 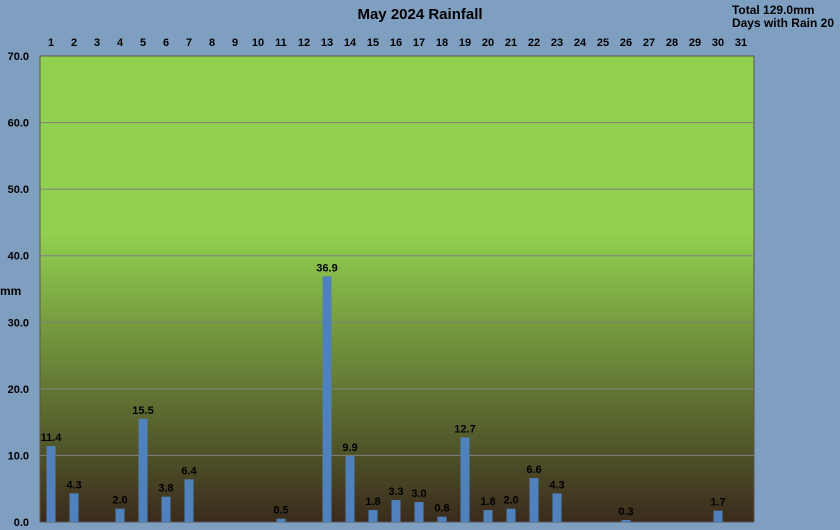 I want to click on x-tick-label: 5, so click(x=143, y=43).